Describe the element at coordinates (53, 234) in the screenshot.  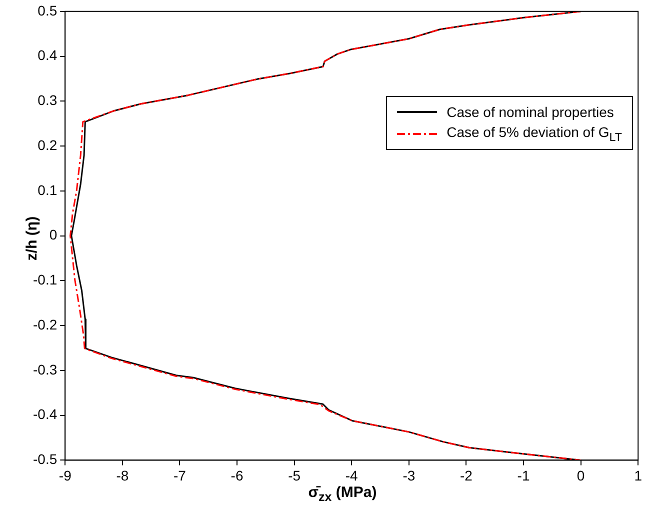
I see `y-tick-label: 0` at that location.